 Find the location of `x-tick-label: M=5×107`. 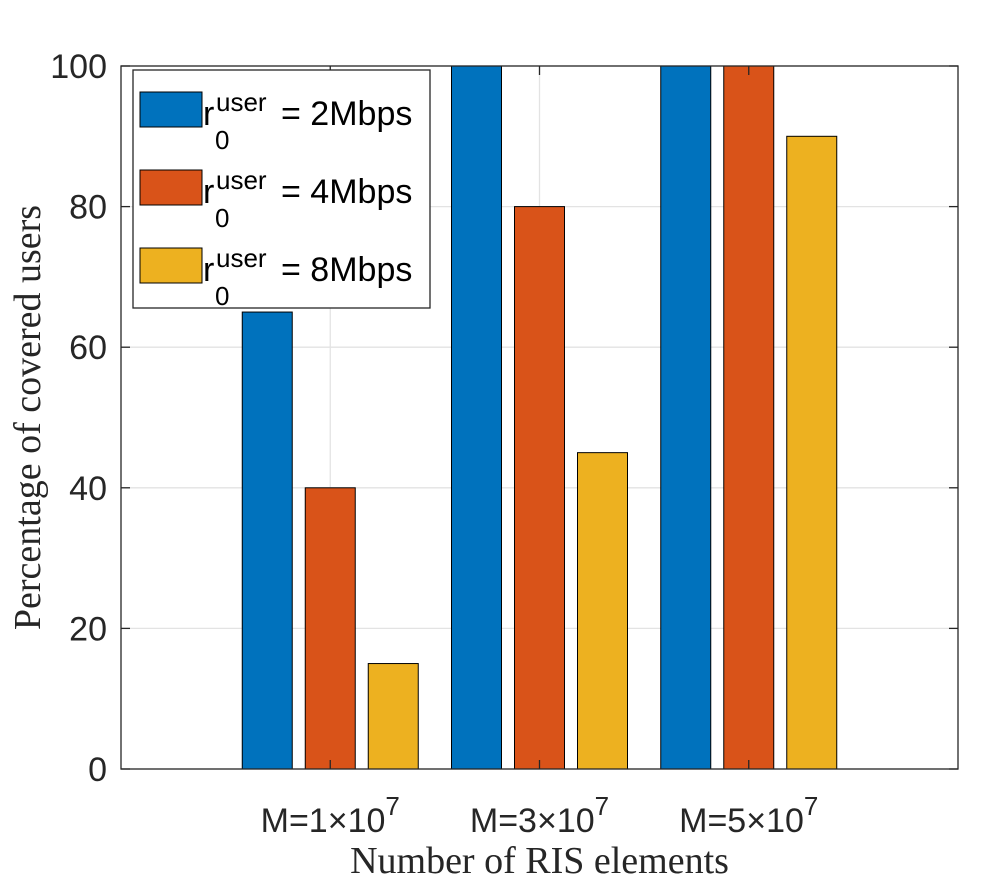

x-tick-label: M=5×107 is located at coordinates (748, 815).